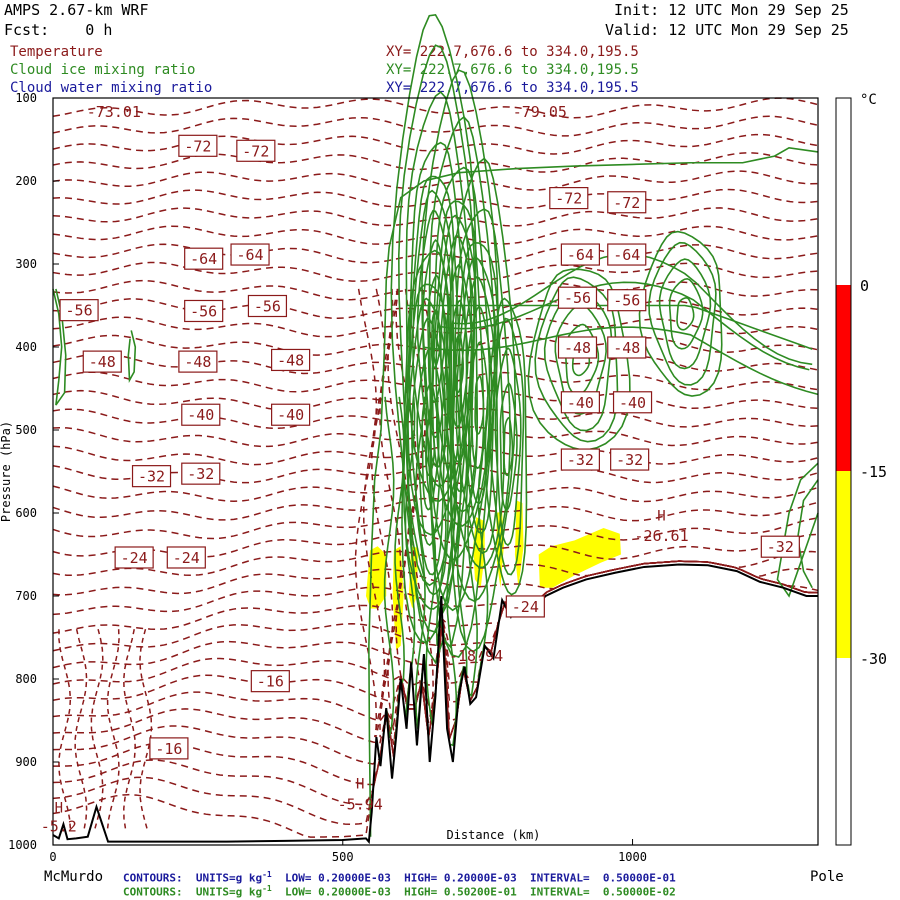 This screenshot has width=900, height=900. I want to click on y-tick-label: 100, so click(26, 98).